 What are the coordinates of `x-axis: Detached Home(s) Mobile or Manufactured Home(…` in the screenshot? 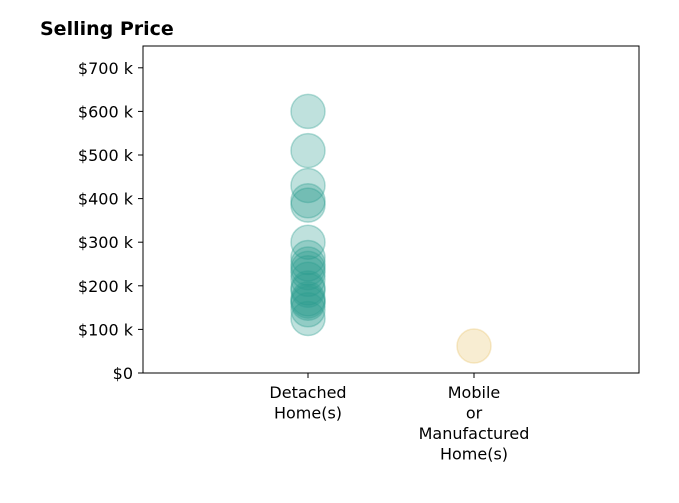 It's located at (399, 418).